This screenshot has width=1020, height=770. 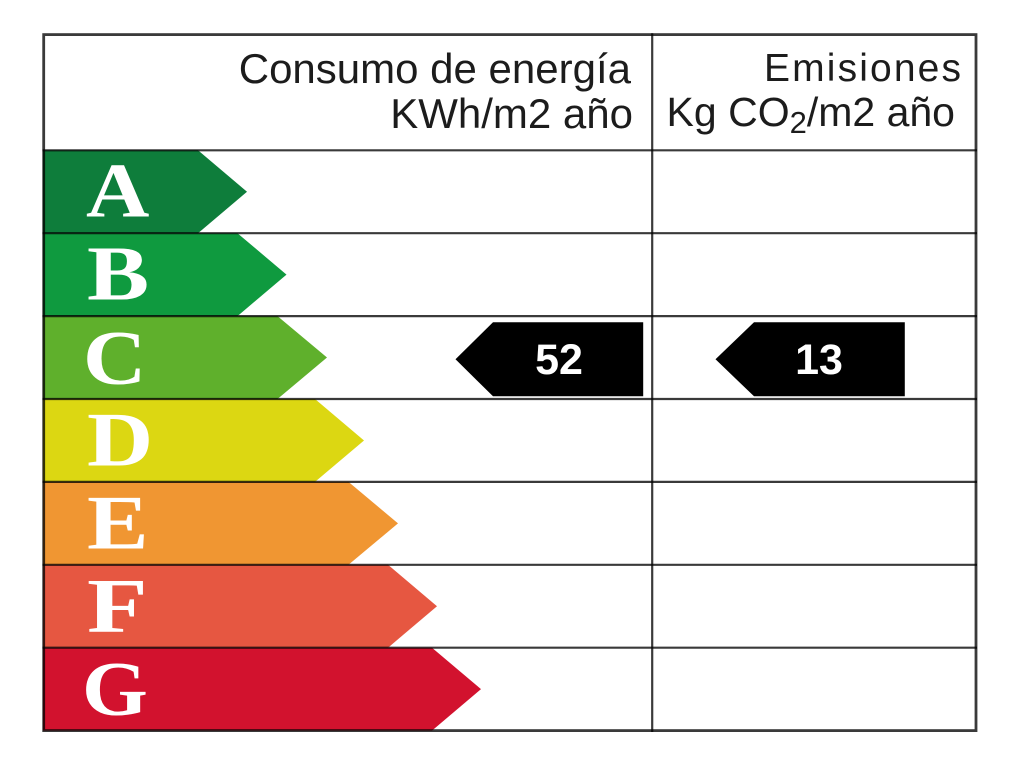 I want to click on svg-text: A, so click(x=118, y=190).